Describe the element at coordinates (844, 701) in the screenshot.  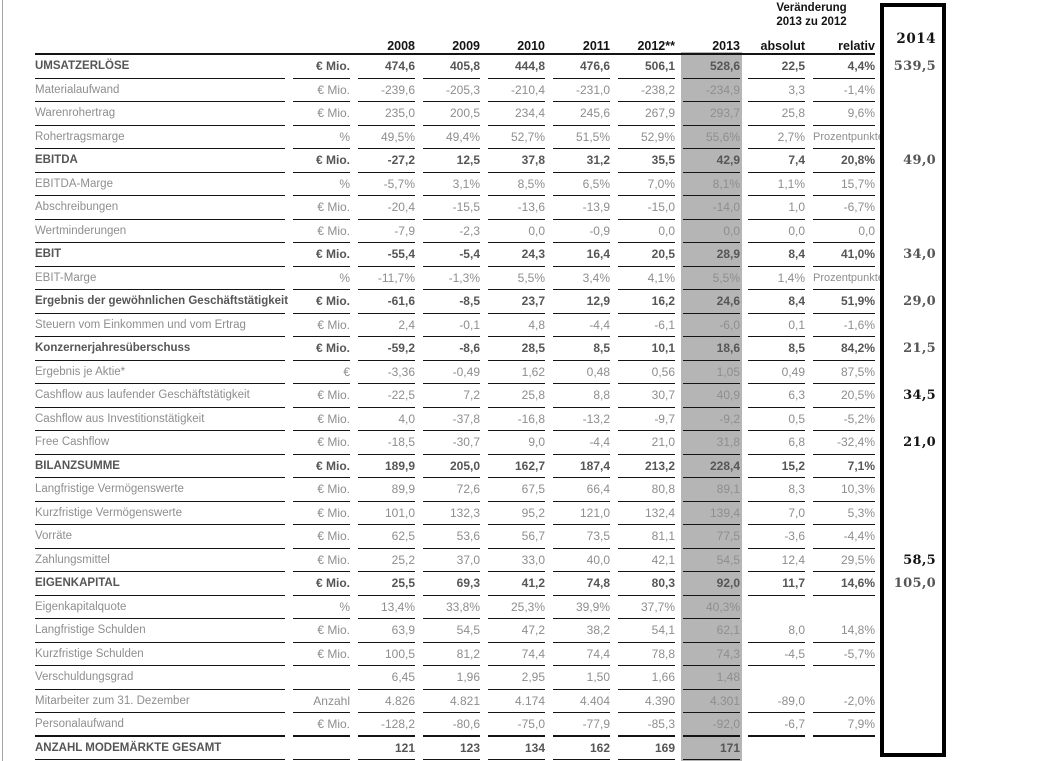
I see `cell-relativ: -2,0%` at that location.